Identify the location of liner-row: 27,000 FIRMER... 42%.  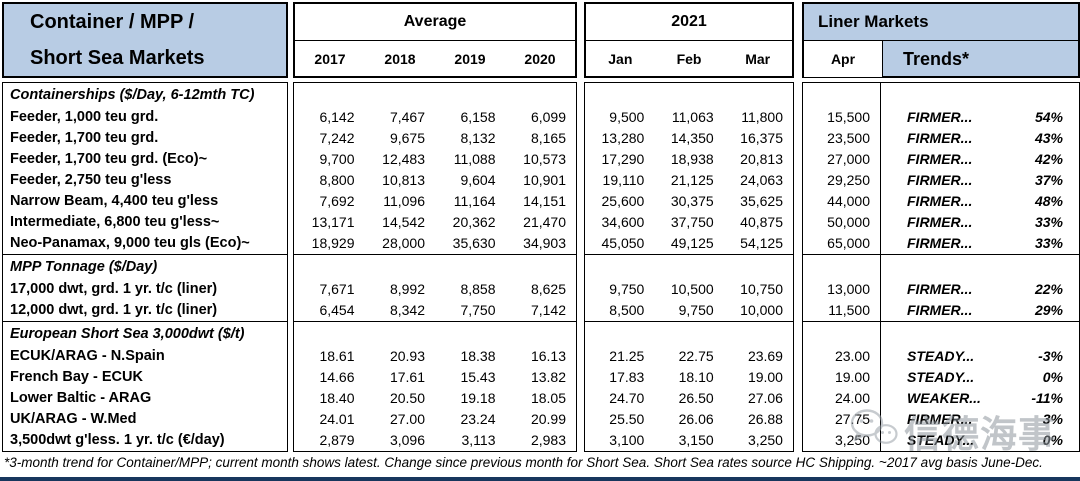
(941, 159).